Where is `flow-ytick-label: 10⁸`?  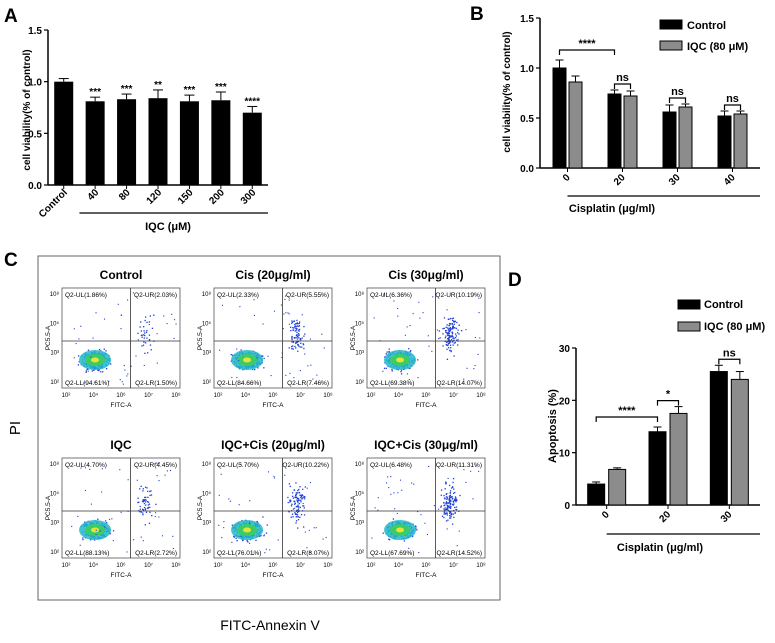
flow-ytick-label: 10⁸ is located at coordinates (207, 294).